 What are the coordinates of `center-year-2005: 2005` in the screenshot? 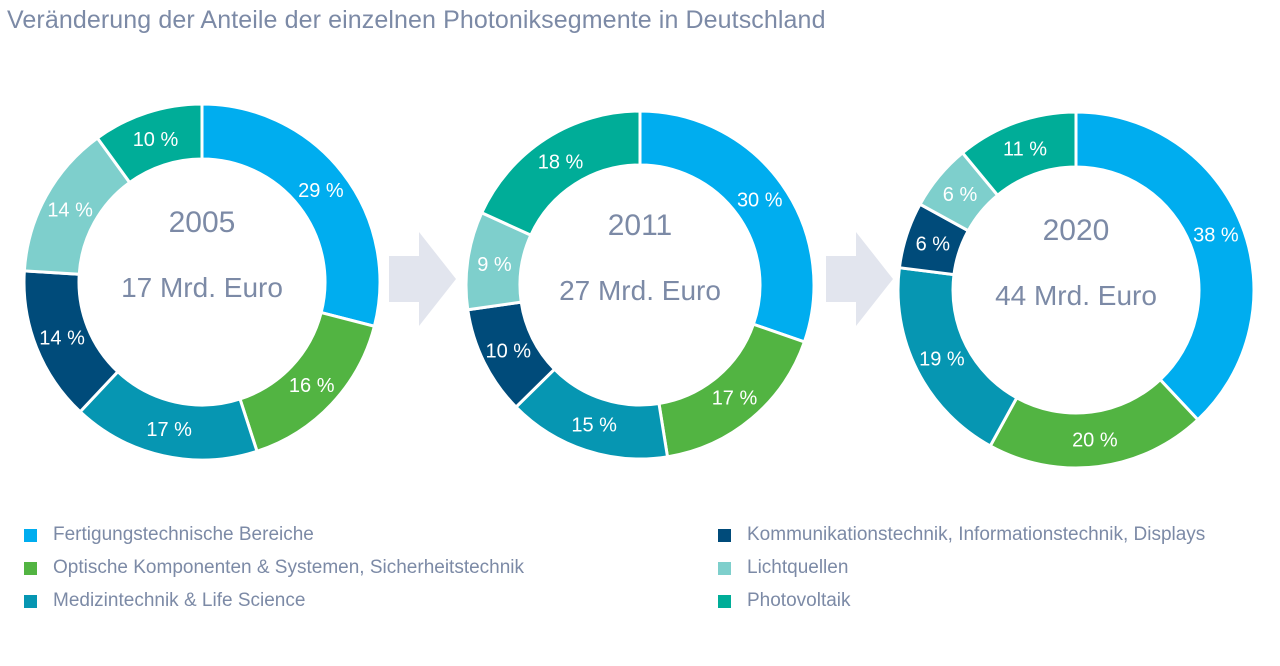 It's located at (202, 222).